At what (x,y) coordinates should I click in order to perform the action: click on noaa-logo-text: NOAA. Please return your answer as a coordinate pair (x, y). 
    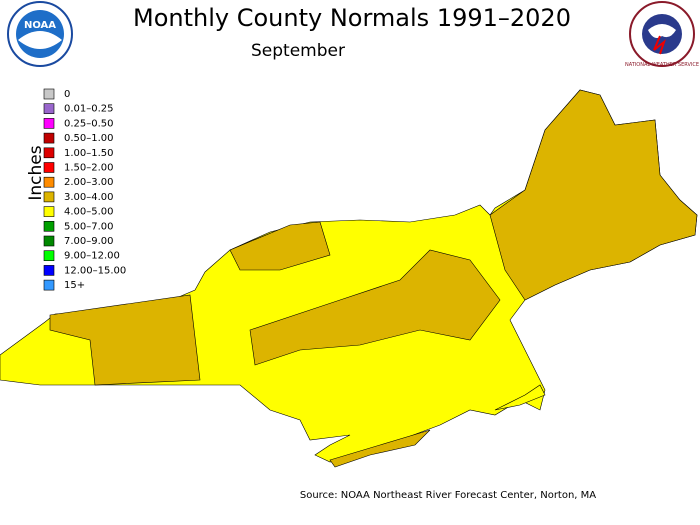
    Looking at the image, I should click on (40, 25).